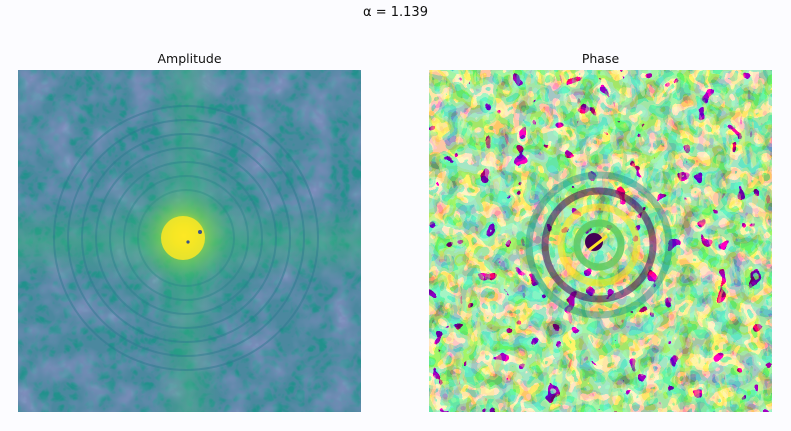  What do you see at coordinates (600, 58) in the screenshot?
I see `phase-title: Phase` at bounding box center [600, 58].